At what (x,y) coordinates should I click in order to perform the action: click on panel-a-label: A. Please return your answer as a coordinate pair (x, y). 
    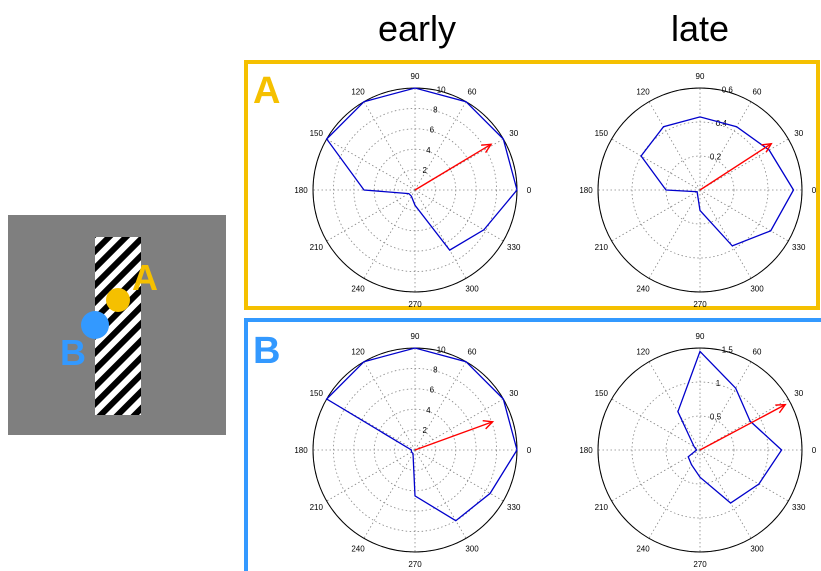
    Looking at the image, I should click on (267, 91).